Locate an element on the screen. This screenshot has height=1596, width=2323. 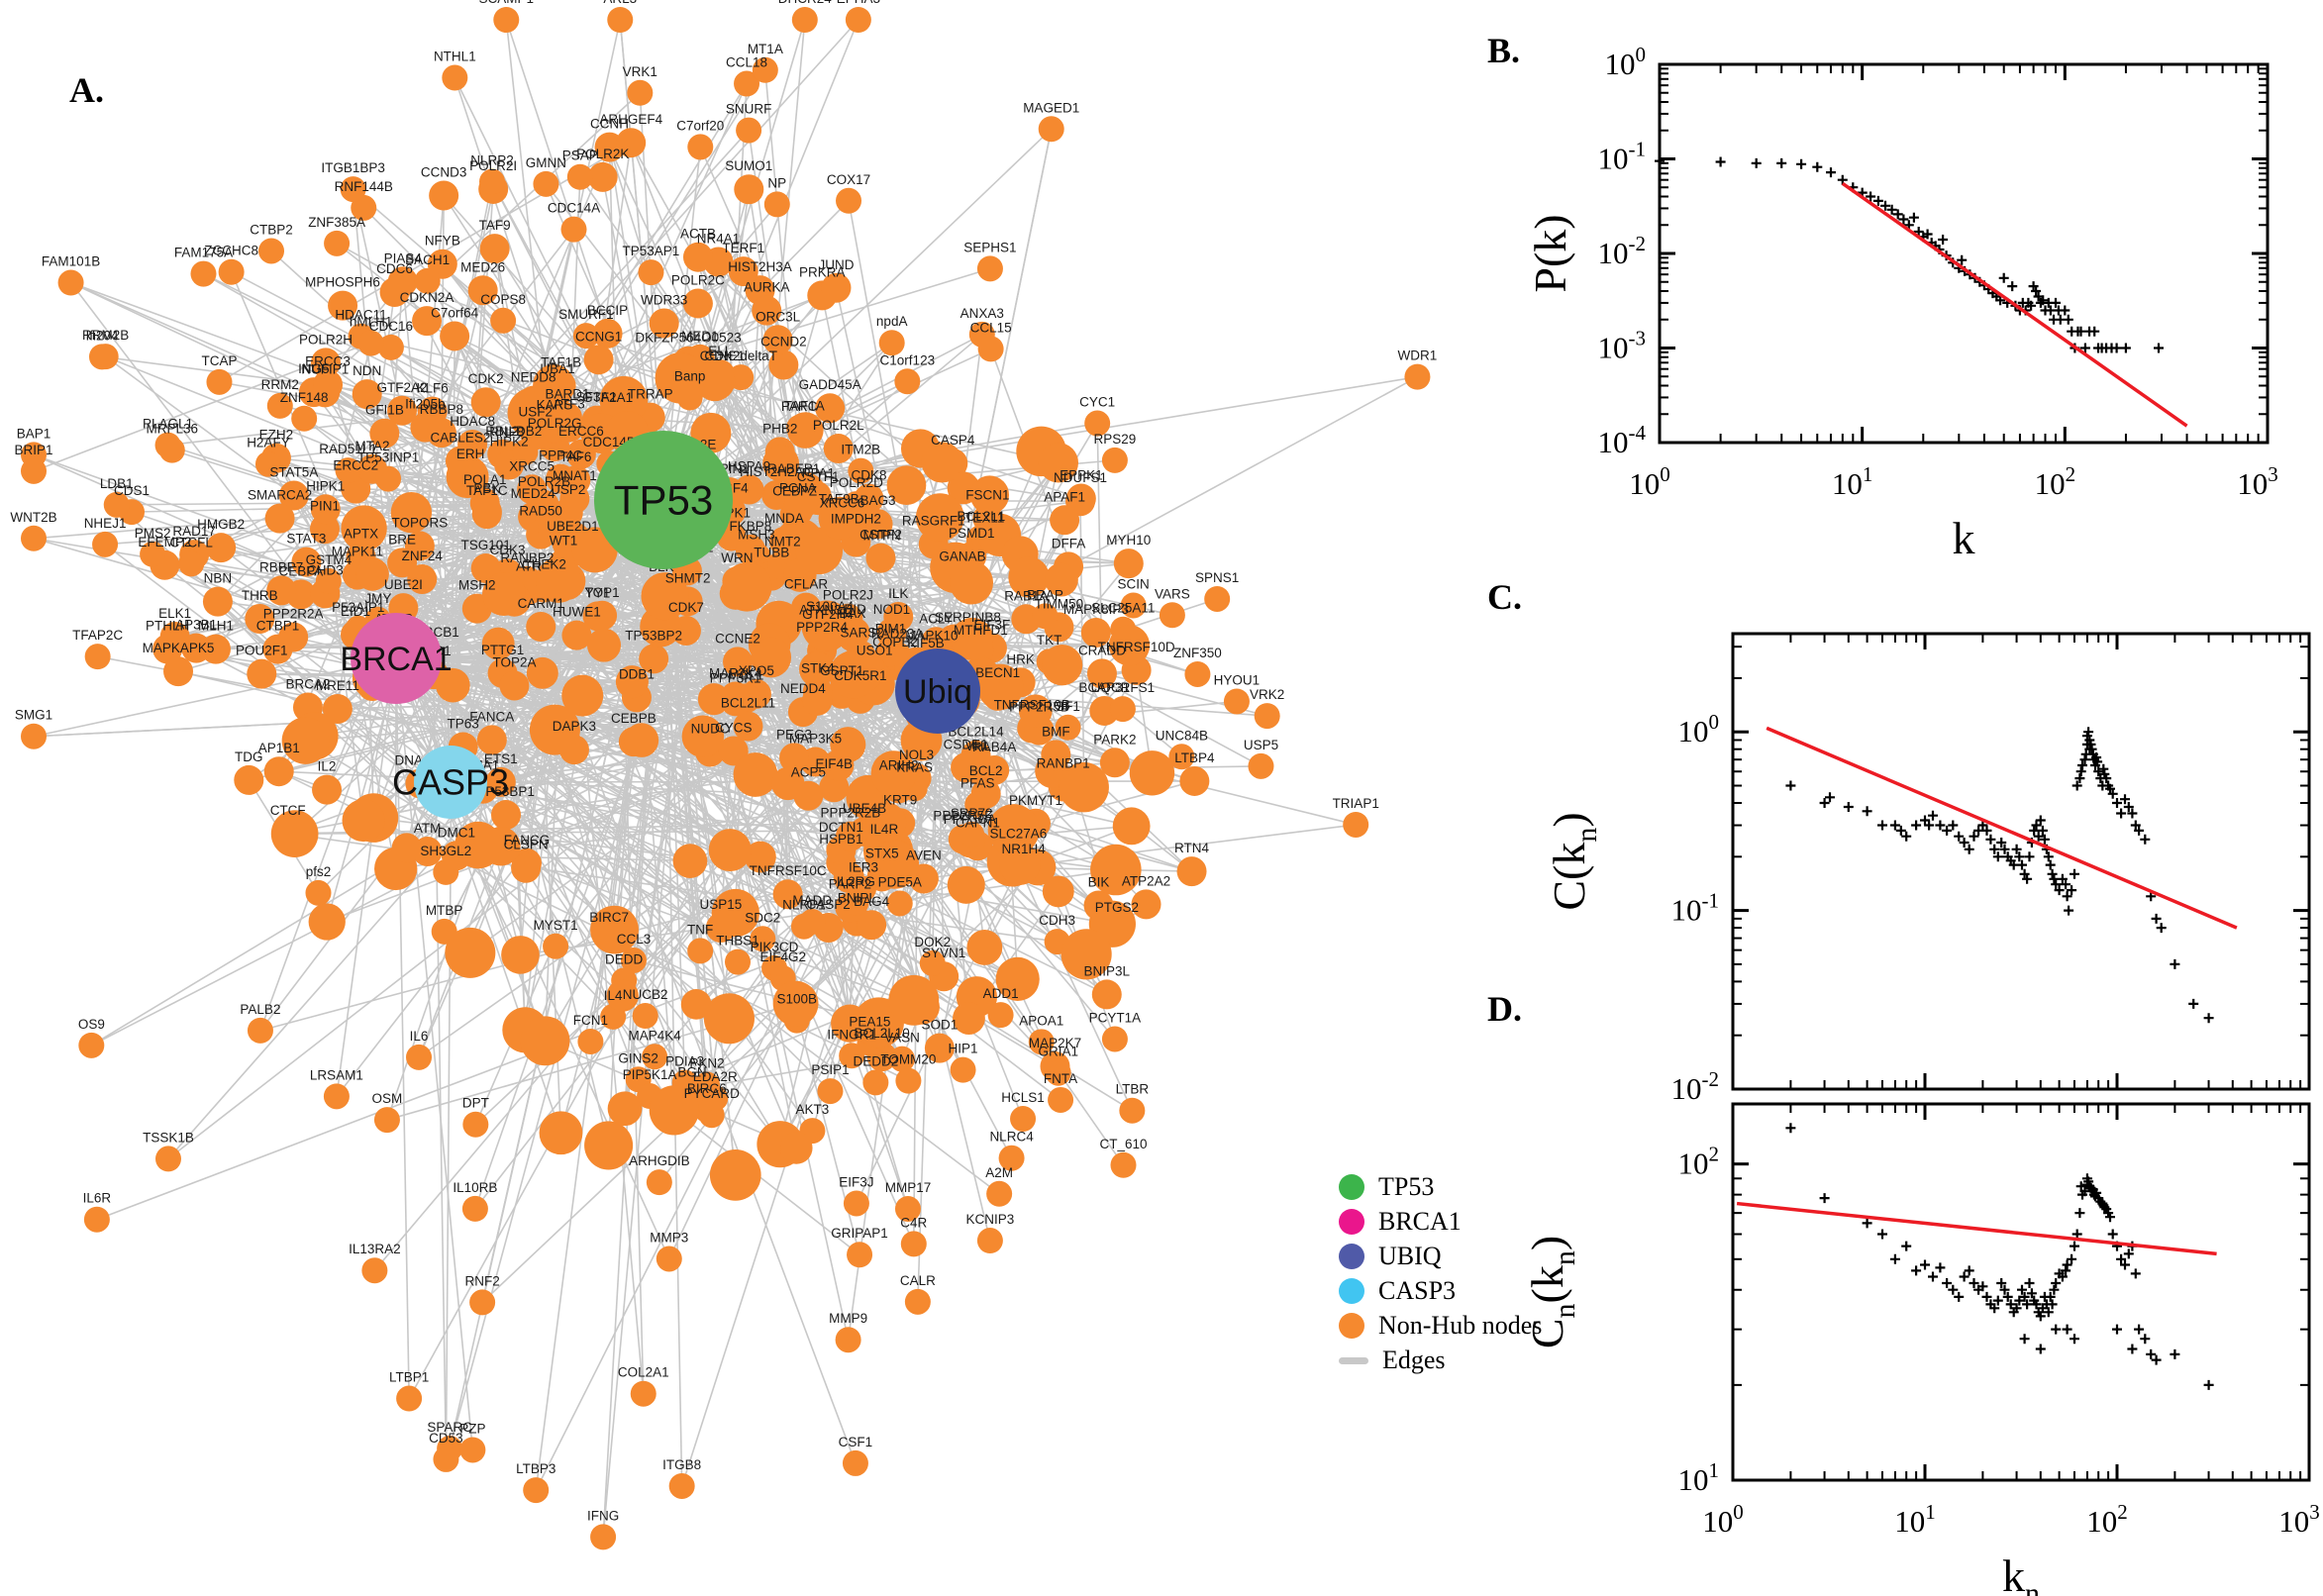
node-label: HIST2H2AC is located at coordinates (777, 471).